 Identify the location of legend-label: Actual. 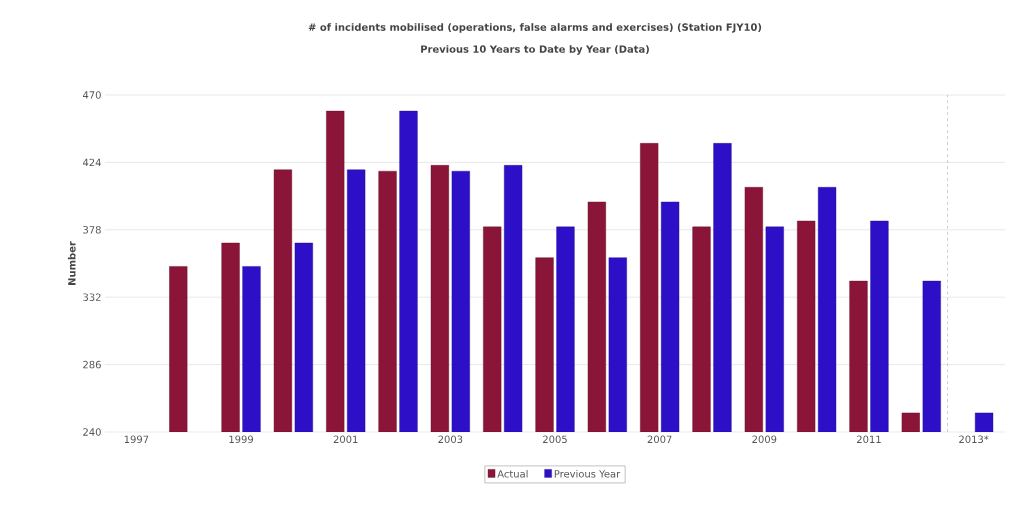
(512, 473).